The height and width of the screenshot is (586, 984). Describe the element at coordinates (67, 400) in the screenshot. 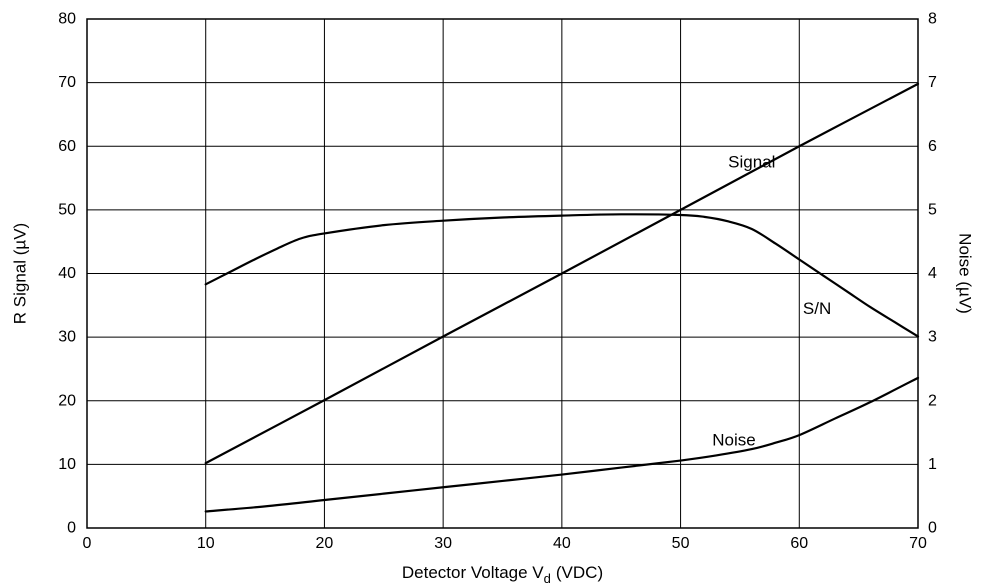

I see `y-left-tick-label-2: 20` at that location.